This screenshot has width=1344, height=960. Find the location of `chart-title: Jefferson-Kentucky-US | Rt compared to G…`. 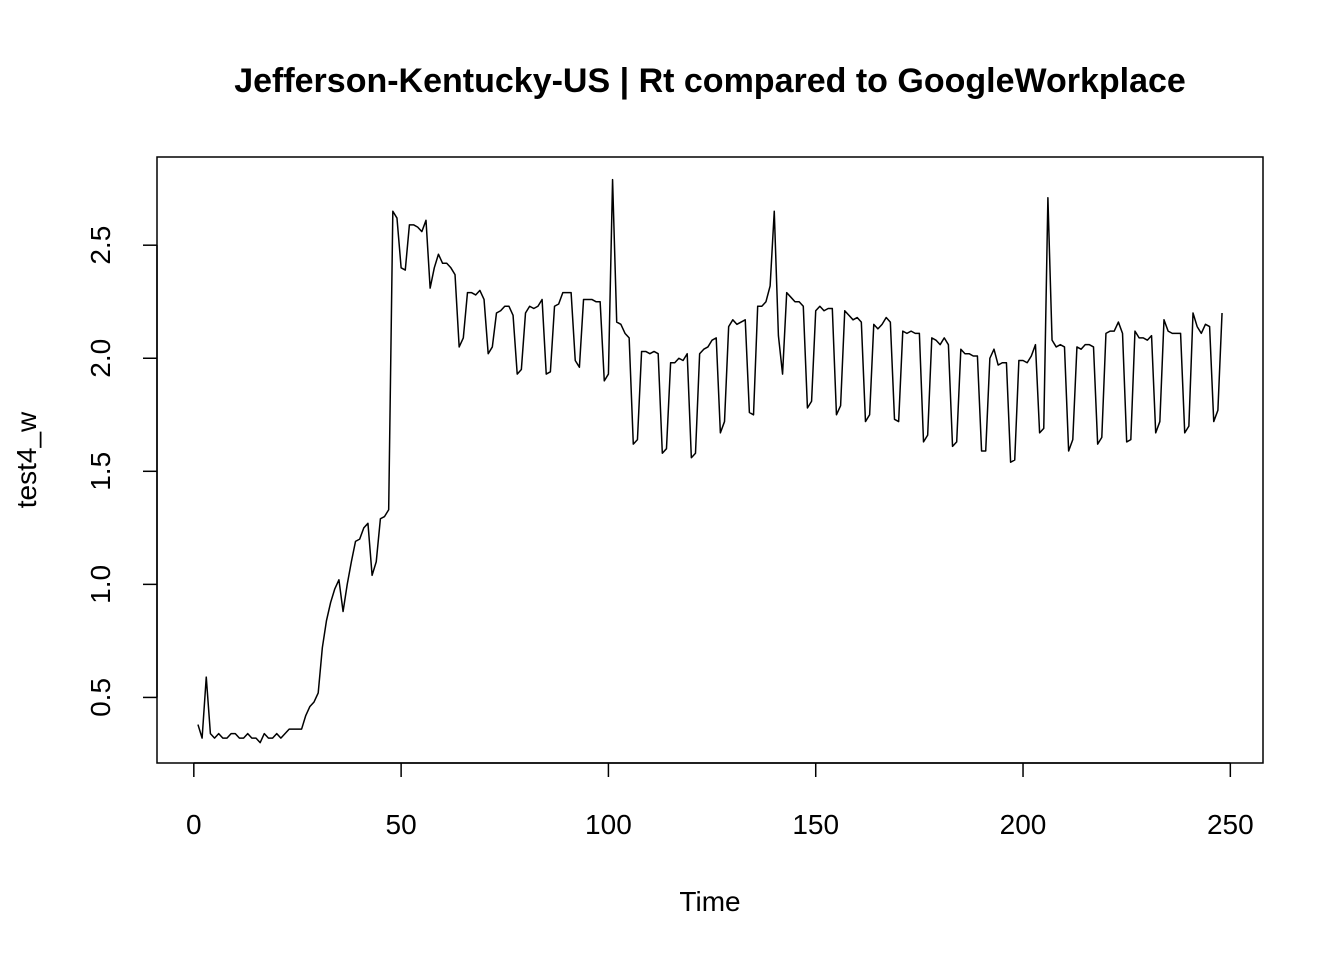

chart-title: Jefferson-Kentucky-US | Rt compared to G… is located at coordinates (710, 81).